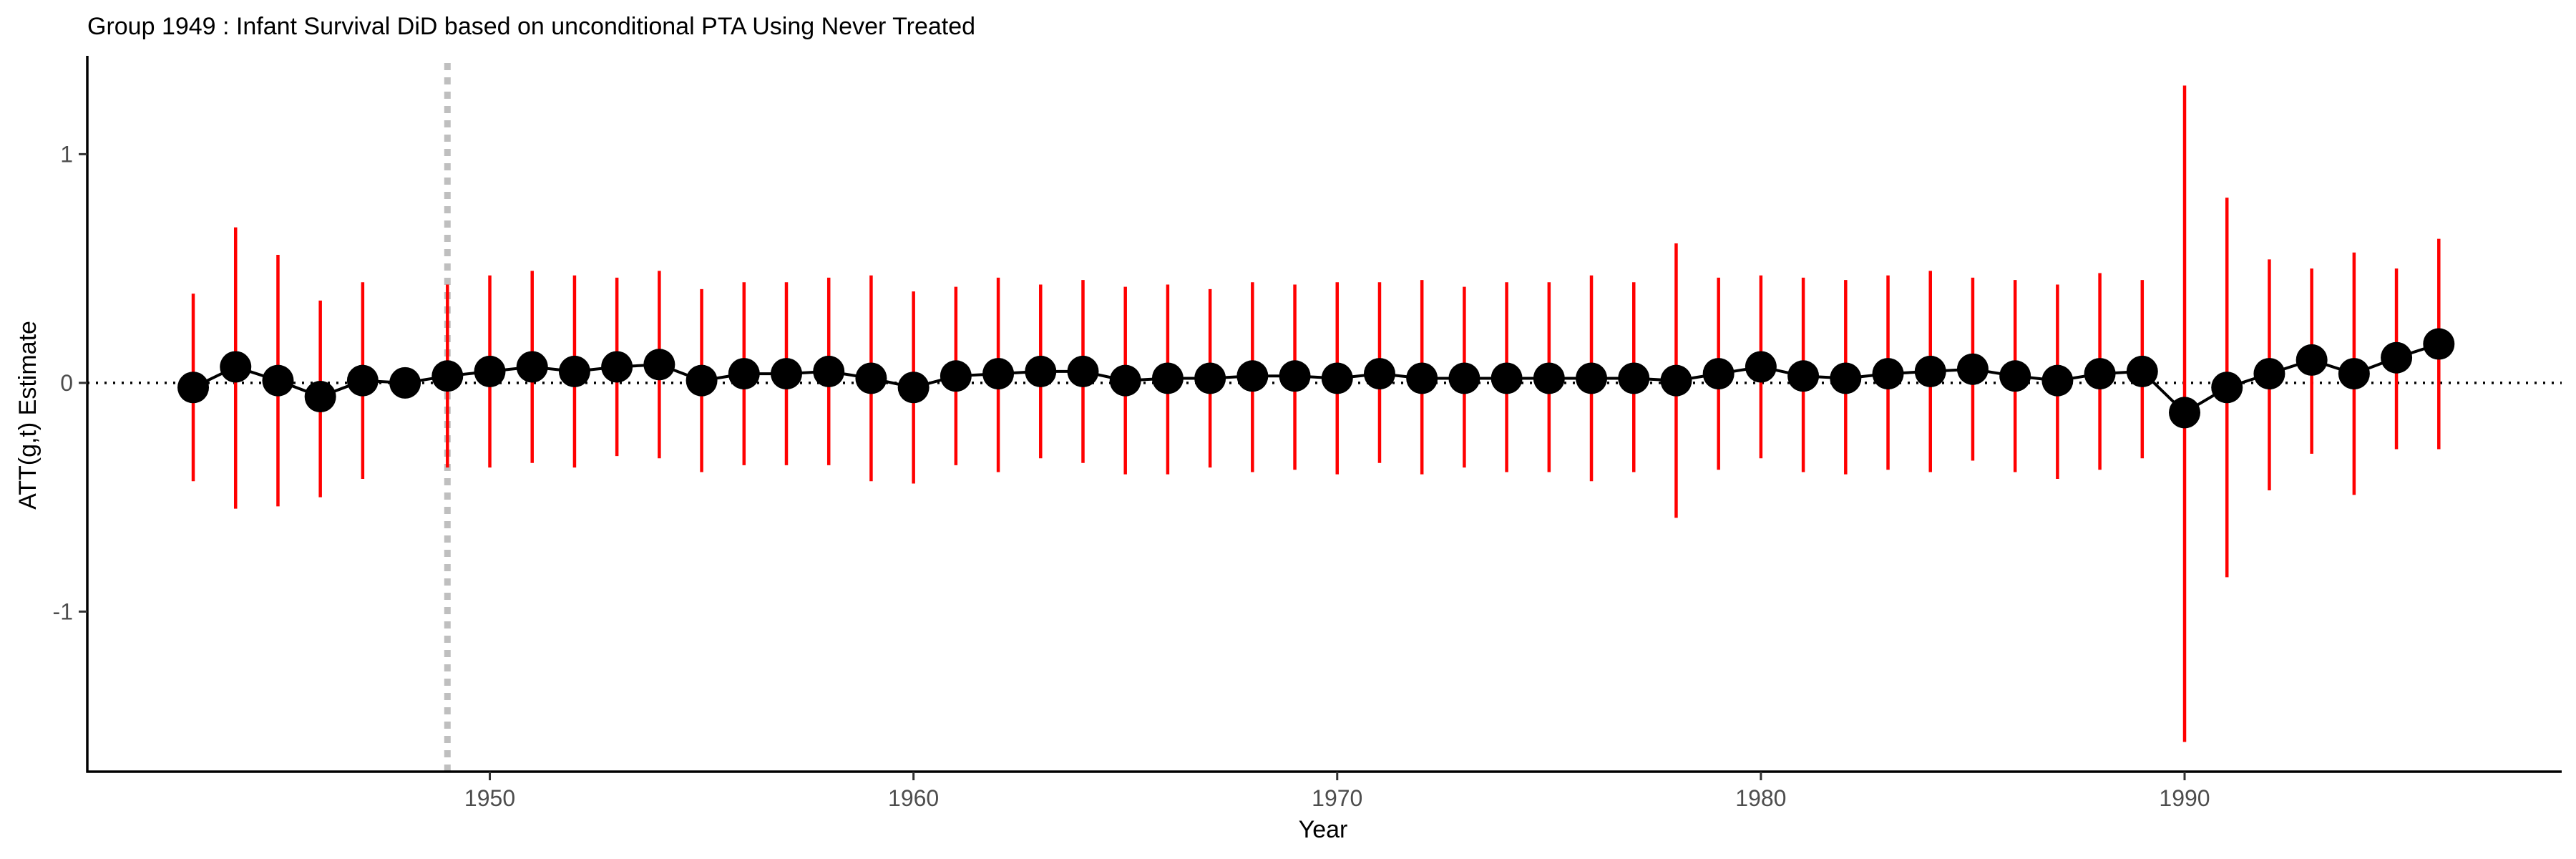 This screenshot has height=859, width=2576. What do you see at coordinates (1846, 378) in the screenshot?
I see `estimate-point-1982` at bounding box center [1846, 378].